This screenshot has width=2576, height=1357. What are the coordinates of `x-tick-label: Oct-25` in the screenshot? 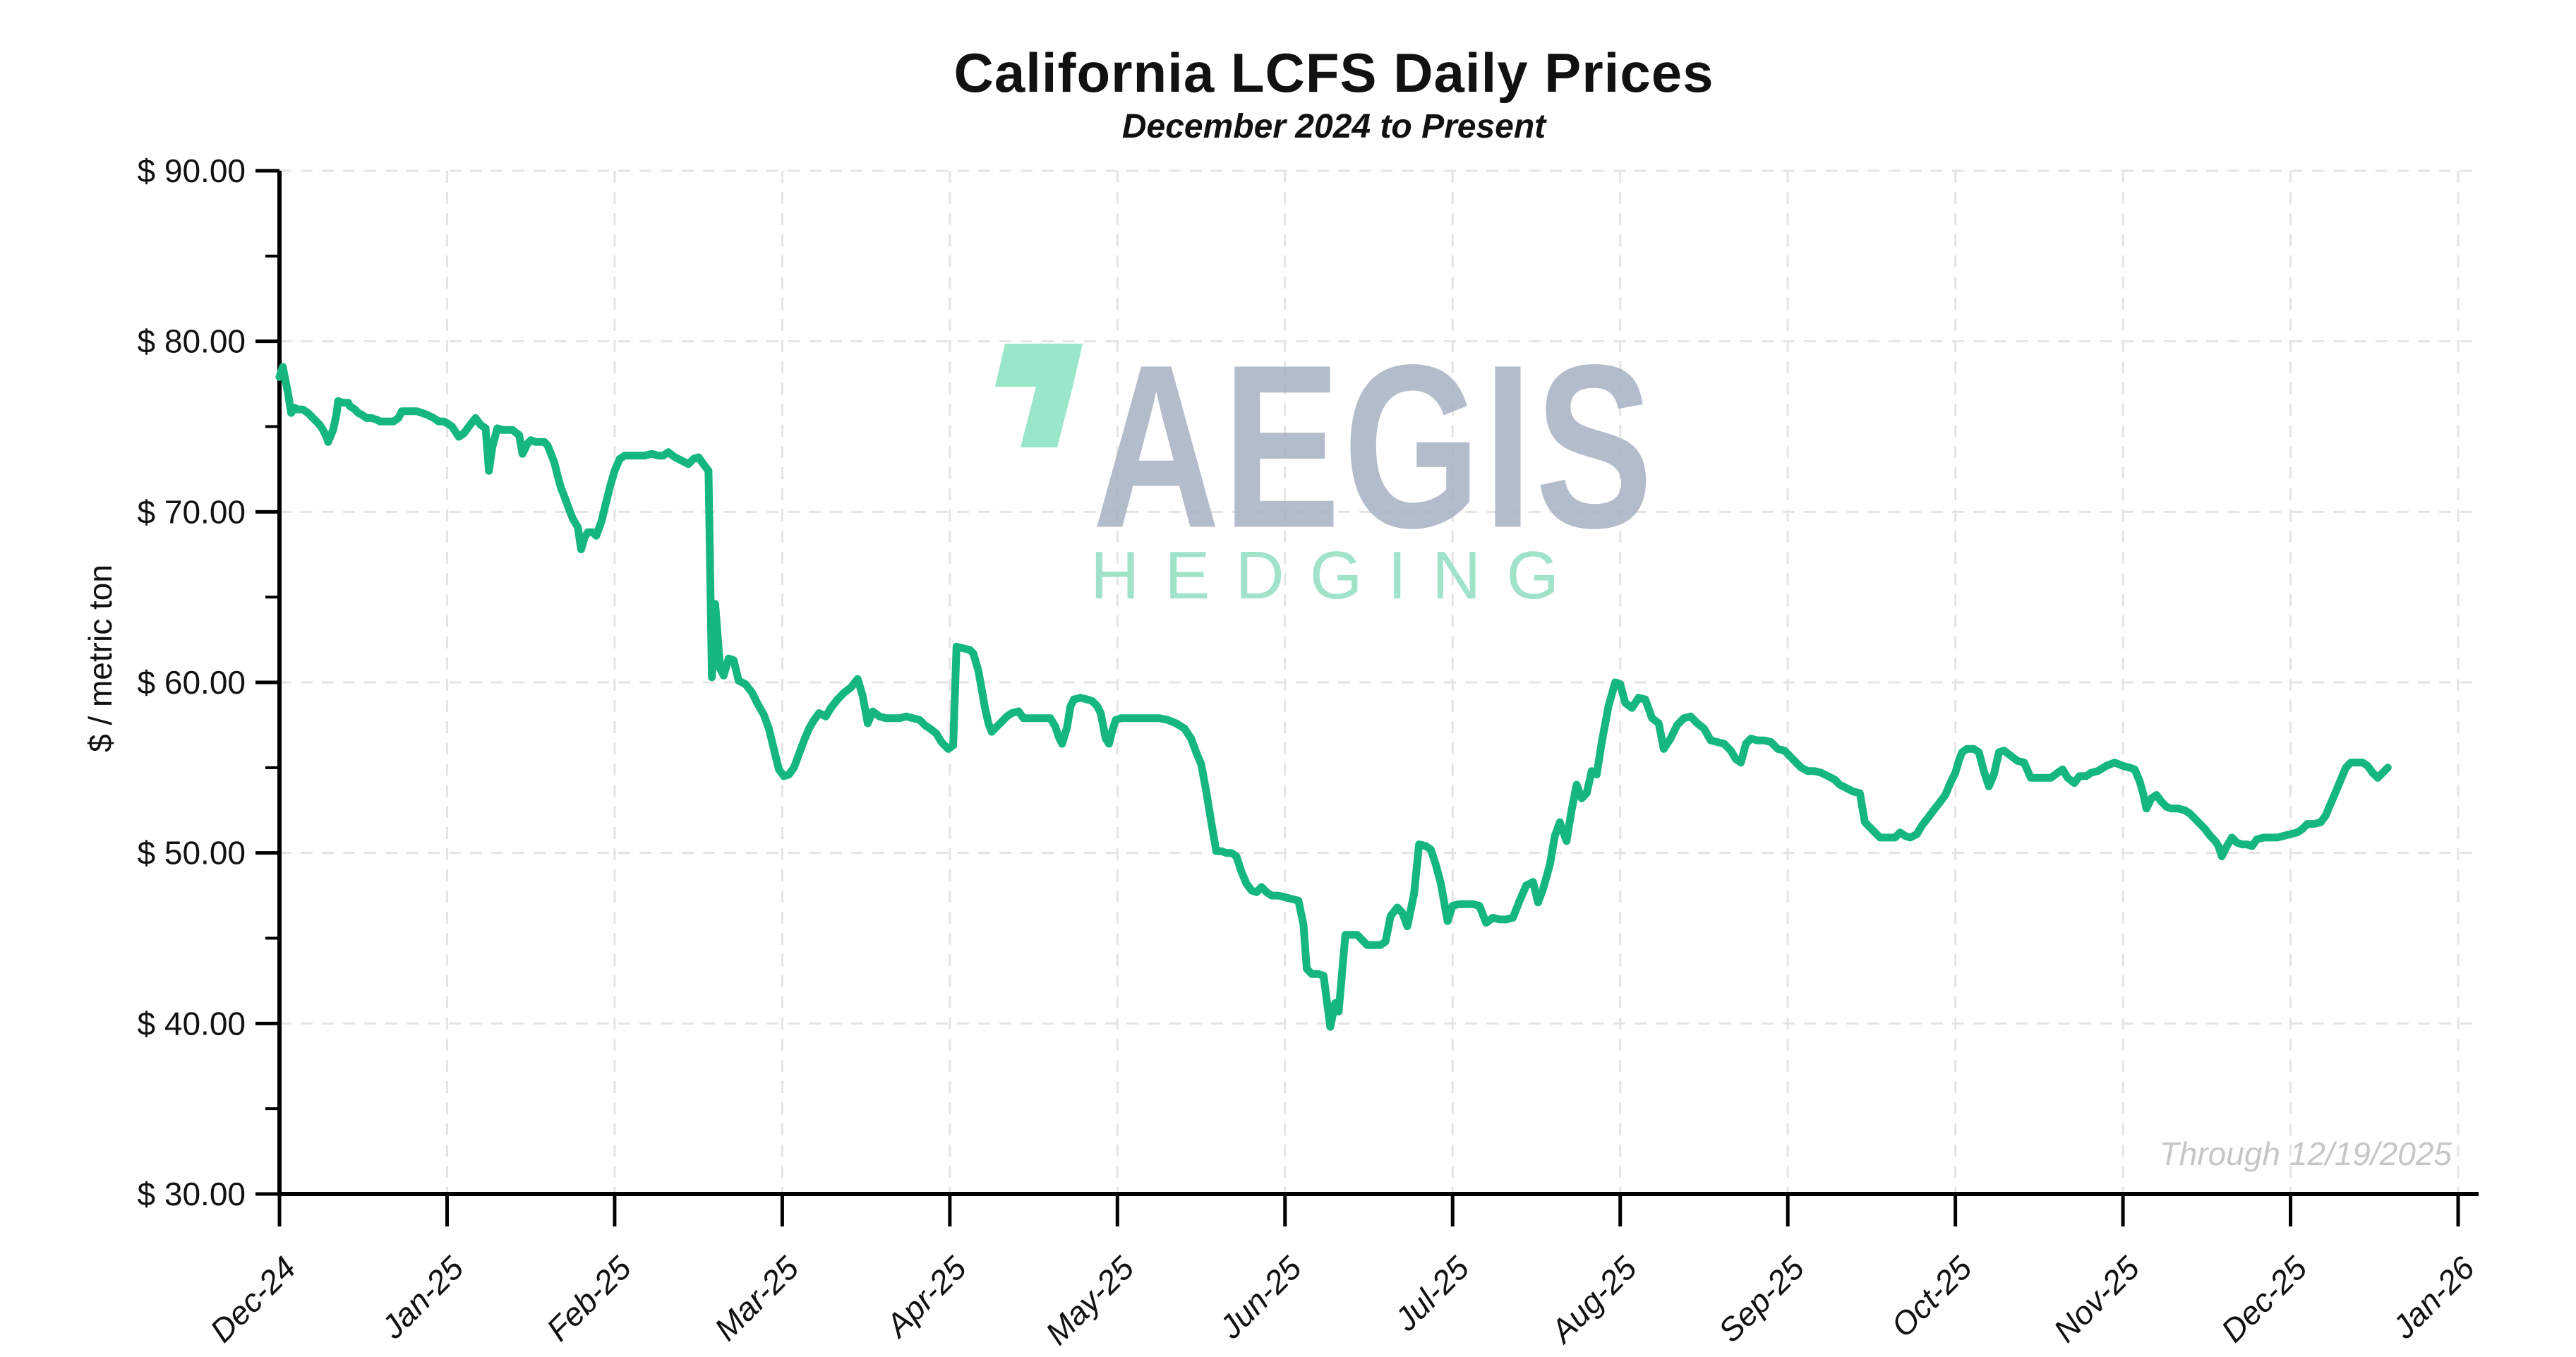 It's located at (1931, 1296).